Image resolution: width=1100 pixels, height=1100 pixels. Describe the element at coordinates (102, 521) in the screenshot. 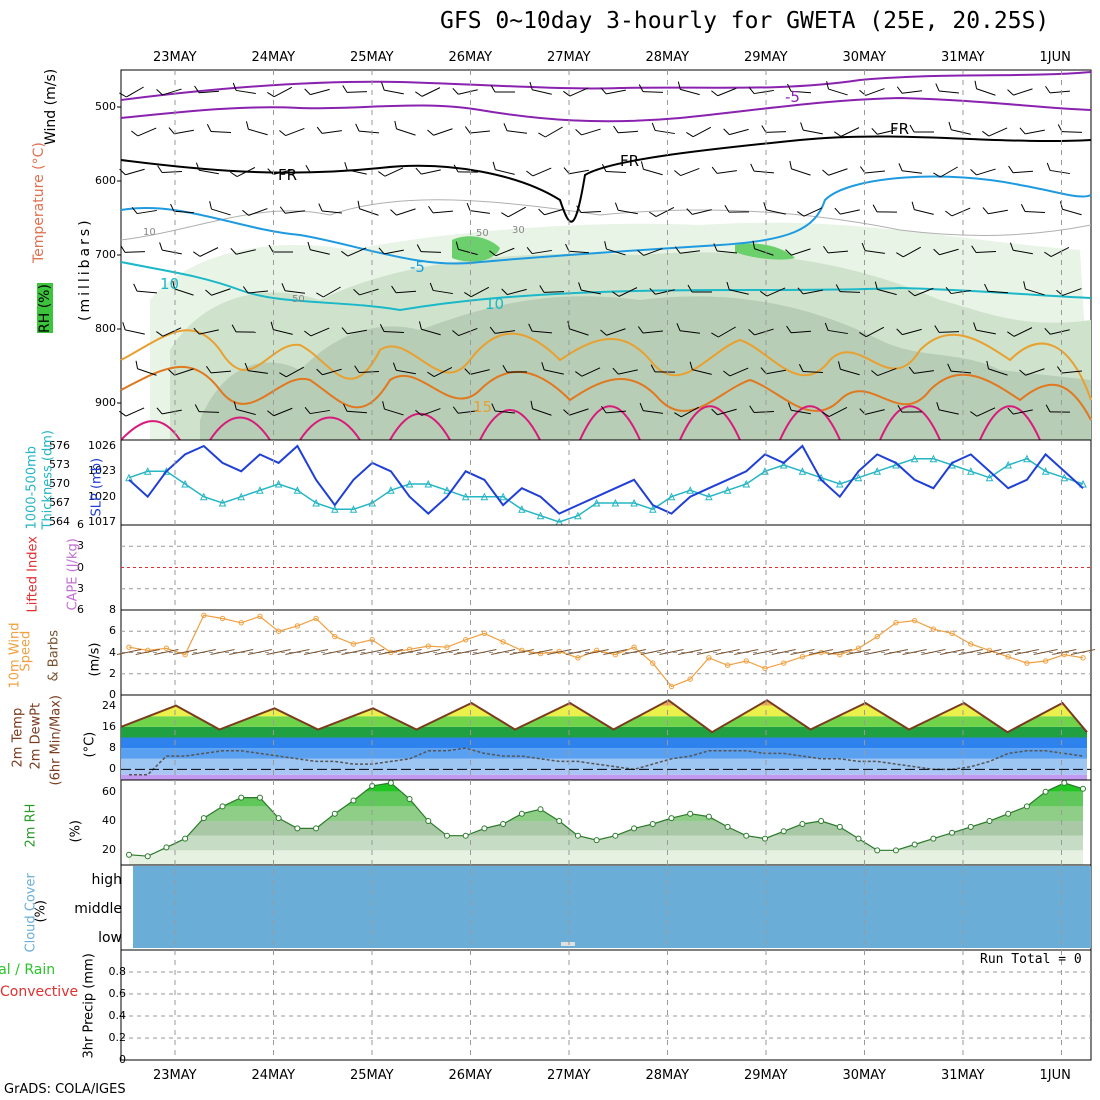

I see `y-tick-label: 1017` at that location.